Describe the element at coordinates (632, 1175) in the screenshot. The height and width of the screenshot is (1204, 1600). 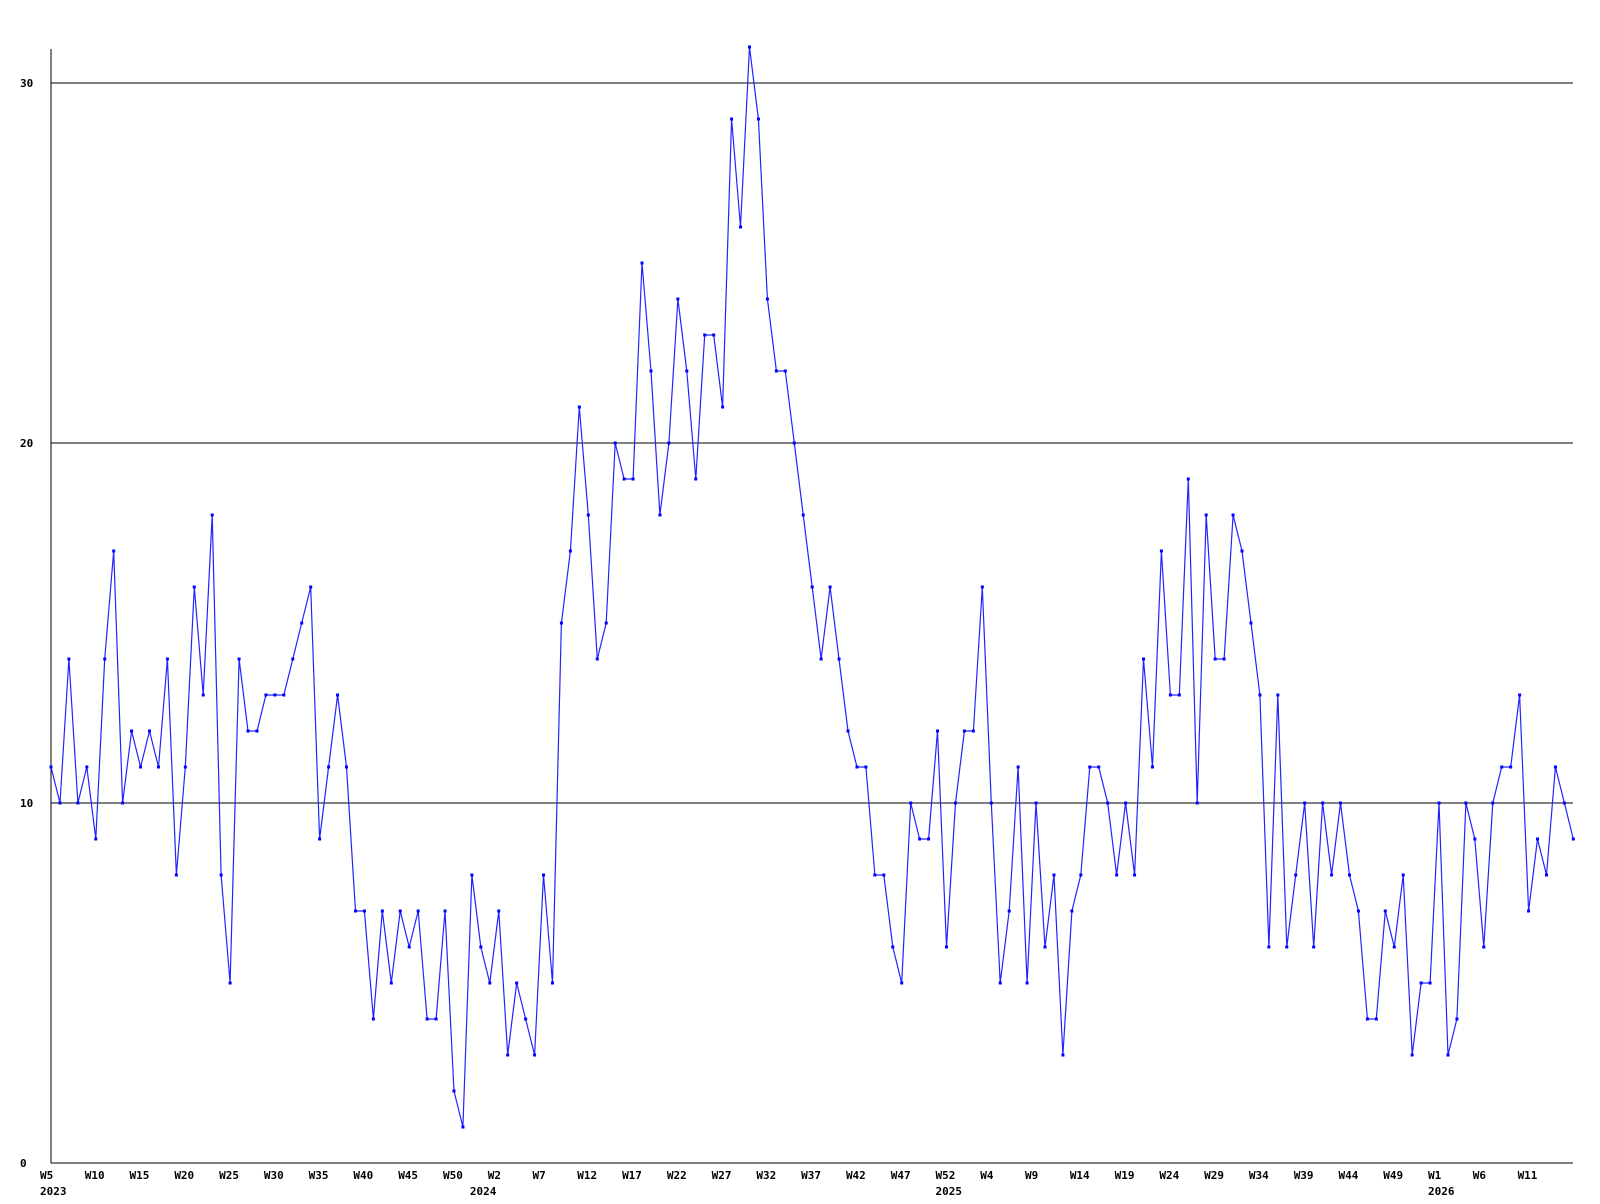
I see `x-tick-label: W17` at that location.